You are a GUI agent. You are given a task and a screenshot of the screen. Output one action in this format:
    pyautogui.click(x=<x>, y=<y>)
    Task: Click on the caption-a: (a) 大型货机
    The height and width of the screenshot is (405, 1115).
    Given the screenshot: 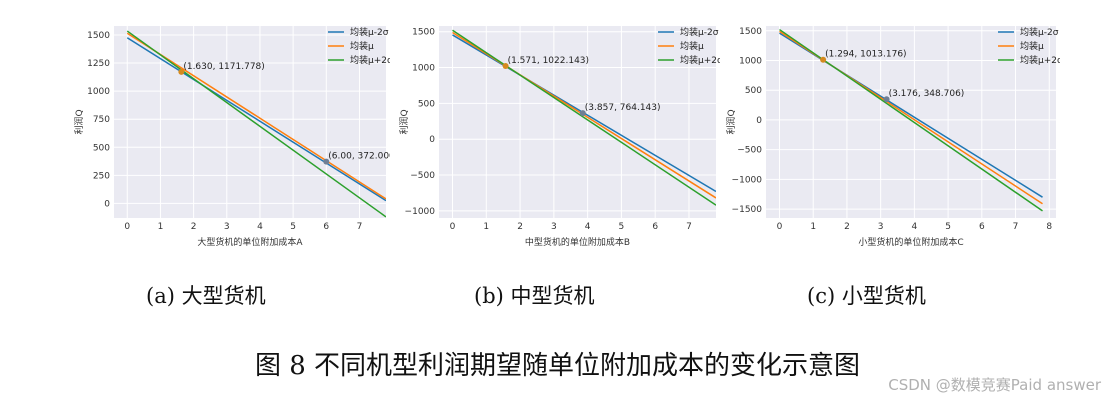 What is the action you would take?
    pyautogui.click(x=206, y=296)
    